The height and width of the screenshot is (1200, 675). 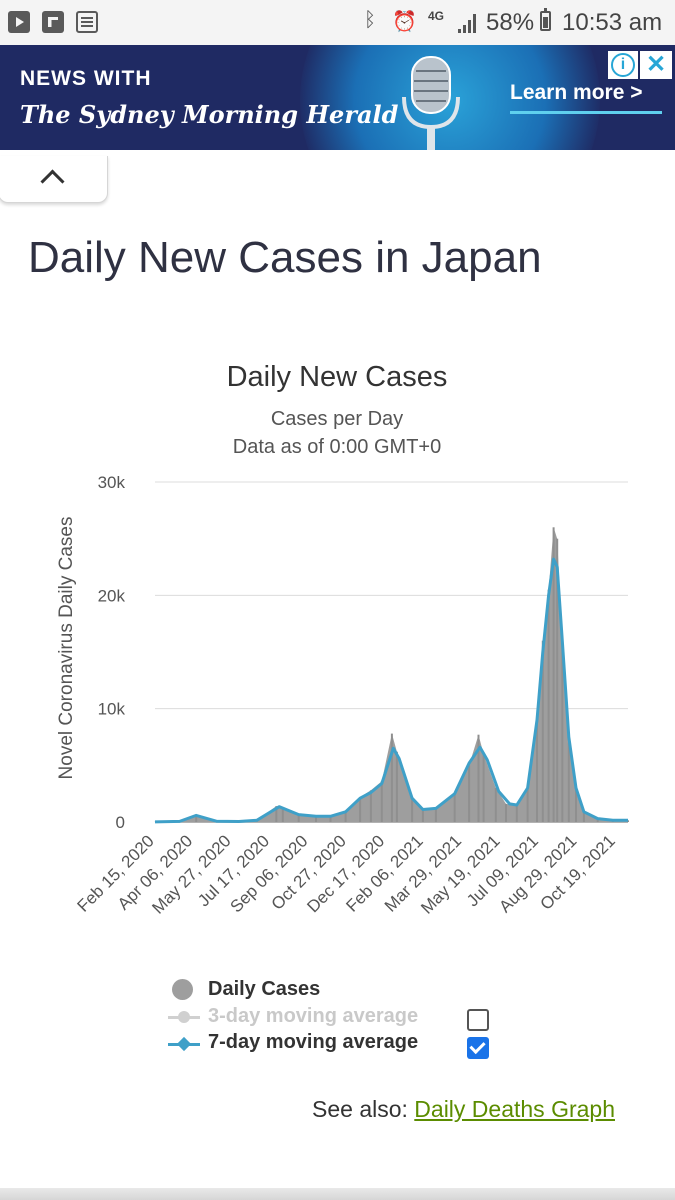 I want to click on bluetooth-icon: ᛒ, so click(x=370, y=20).